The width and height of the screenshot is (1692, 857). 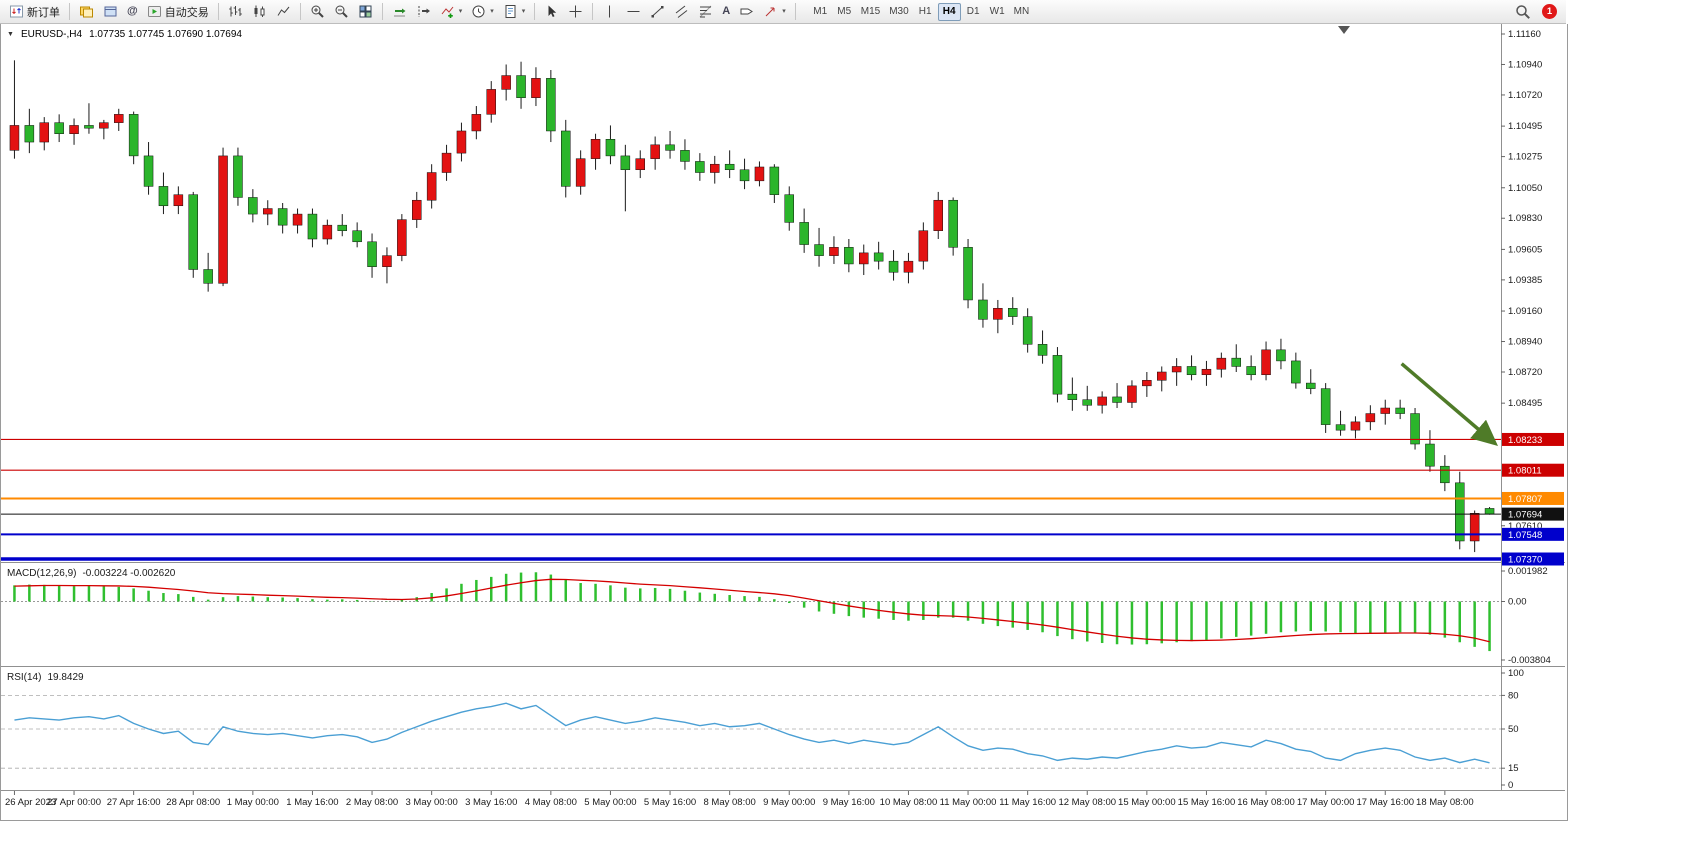 I want to click on time-axis-label: 17 May 00:00, so click(x=1326, y=802).